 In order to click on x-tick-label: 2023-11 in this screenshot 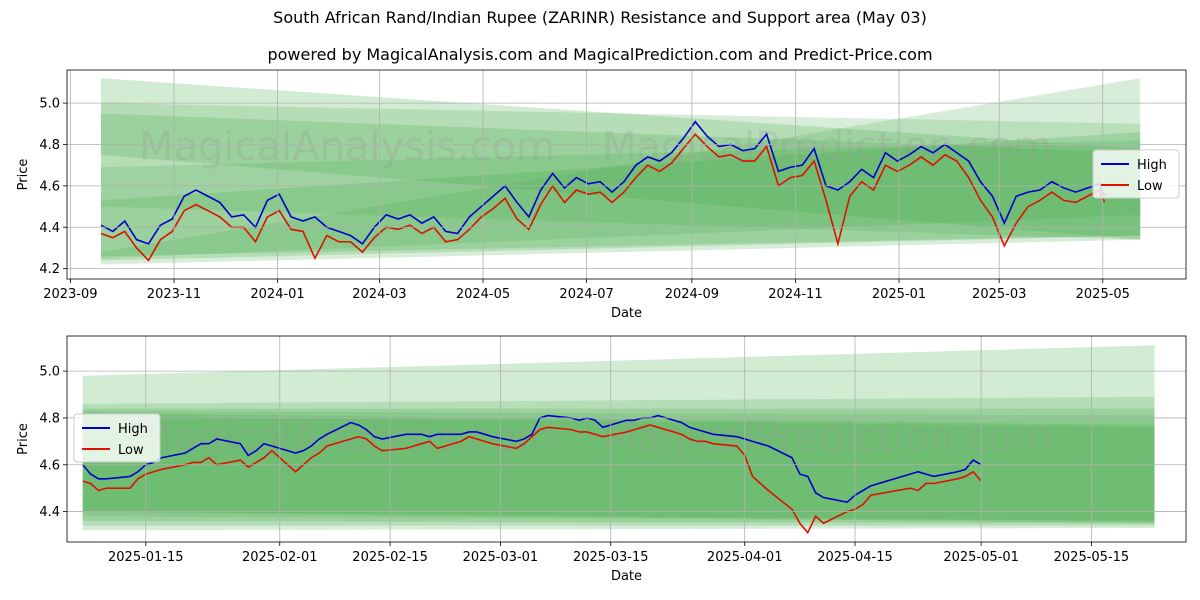, I will do `click(174, 294)`.